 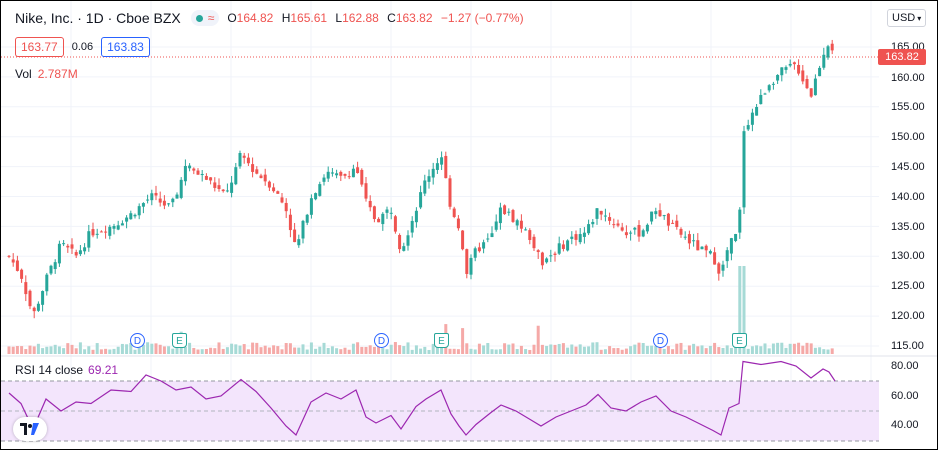 What do you see at coordinates (391, 18) in the screenshot?
I see `close-label: C` at bounding box center [391, 18].